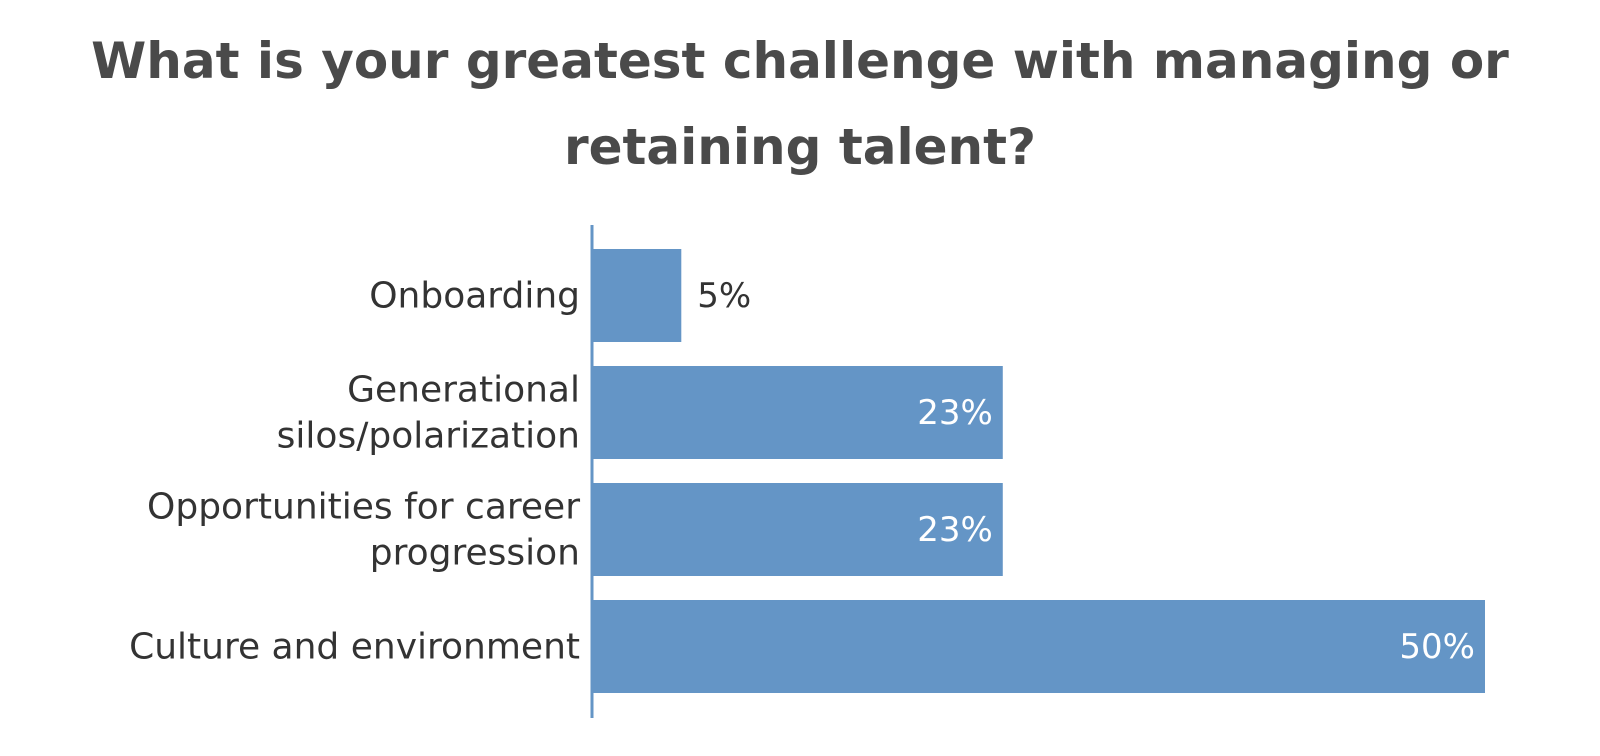  I want to click on category-label: Opportunities for career, so click(363, 507).